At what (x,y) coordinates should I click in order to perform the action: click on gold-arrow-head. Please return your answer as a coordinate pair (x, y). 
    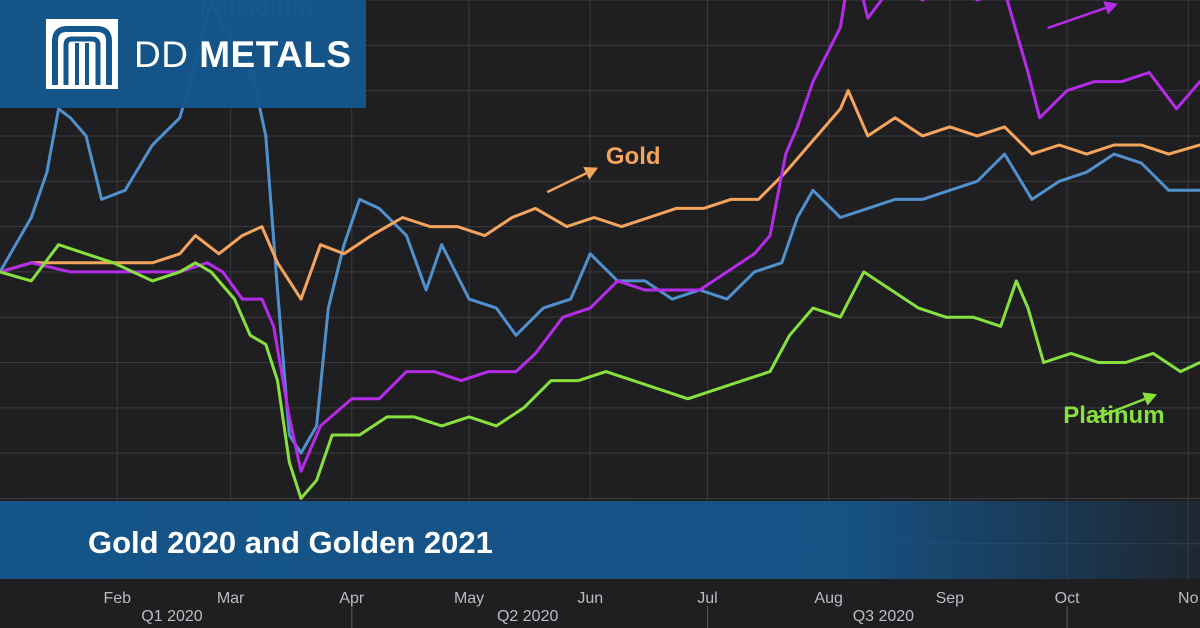
    Looking at the image, I should click on (591, 173).